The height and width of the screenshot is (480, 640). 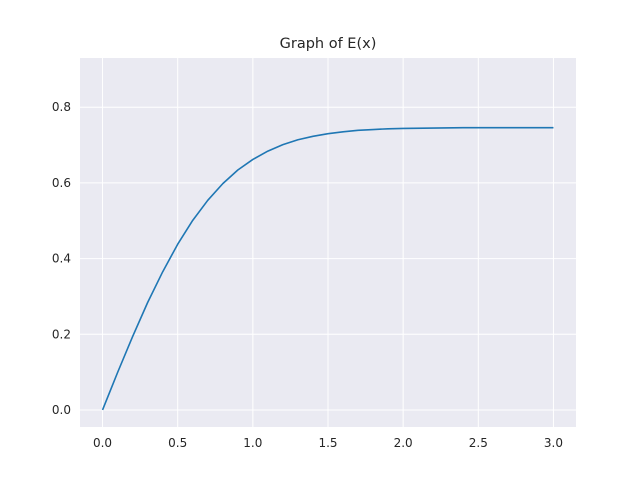 I want to click on x-tick-label: 3.0, so click(x=553, y=443).